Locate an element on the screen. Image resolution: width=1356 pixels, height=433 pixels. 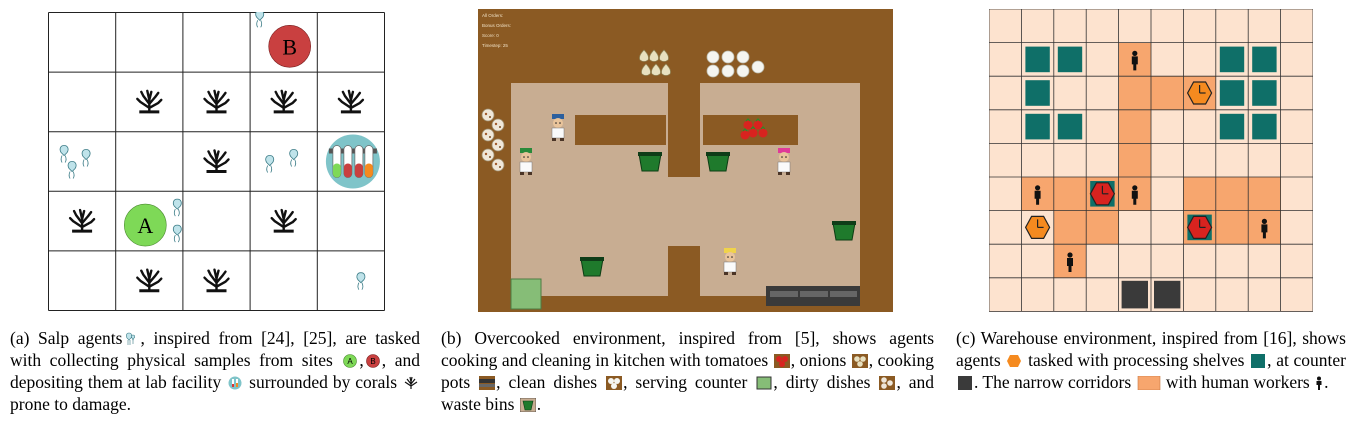
hud-all-orders: All Orders: is located at coordinates (493, 15).